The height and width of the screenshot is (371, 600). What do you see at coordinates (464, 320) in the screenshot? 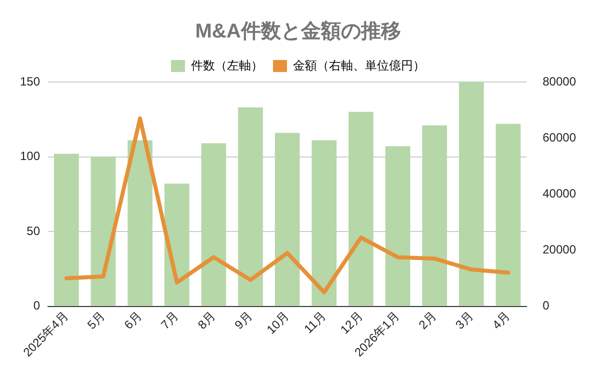
I see `x-tick-label: 3月` at bounding box center [464, 320].